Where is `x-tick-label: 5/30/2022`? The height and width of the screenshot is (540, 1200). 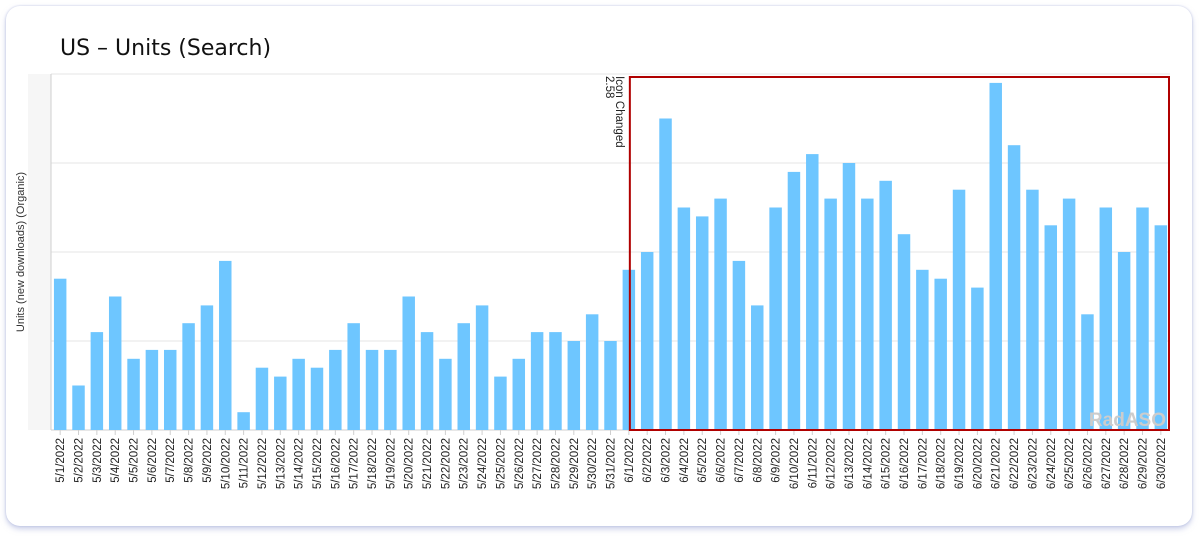 x-tick-label: 5/30/2022 is located at coordinates (593, 463).